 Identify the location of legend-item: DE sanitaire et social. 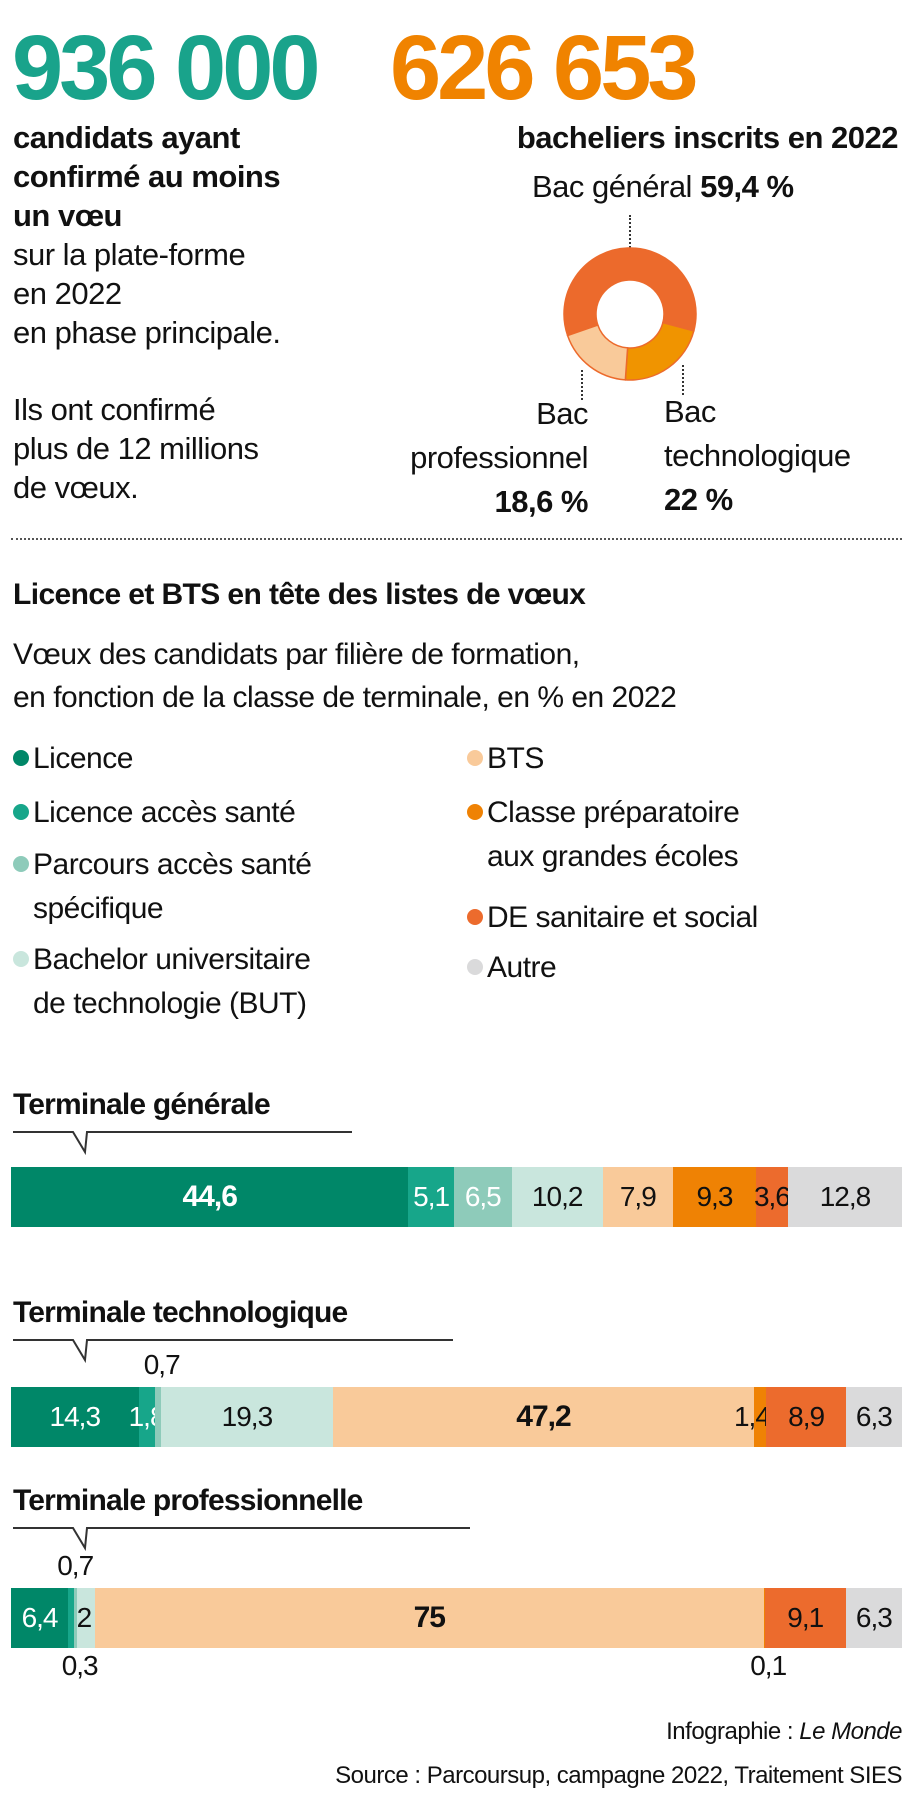
(612, 918).